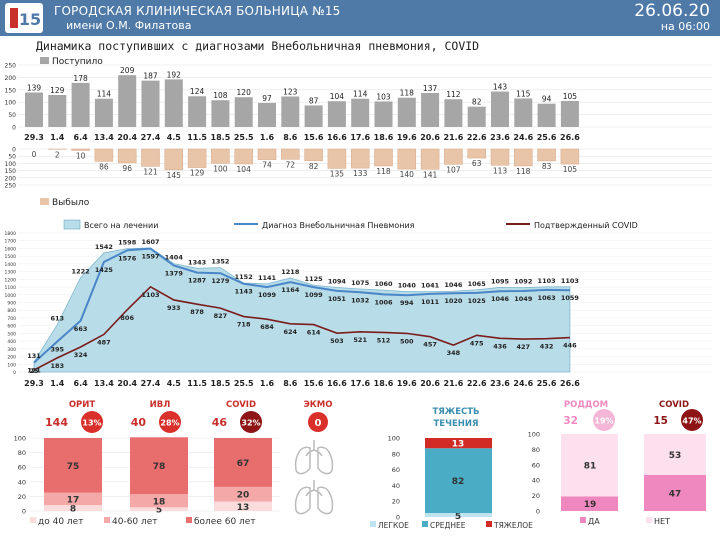 This screenshot has width=720, height=540. What do you see at coordinates (407, 383) in the screenshot?
I see `x-tick-label: 19.6` at bounding box center [407, 383].